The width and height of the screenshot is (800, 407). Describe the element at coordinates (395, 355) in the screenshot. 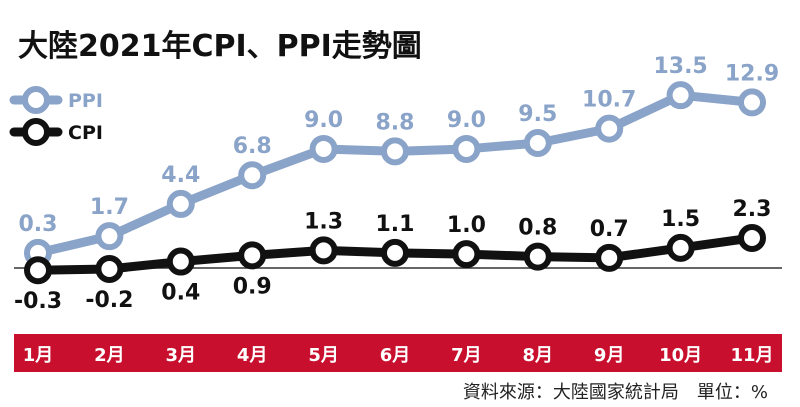

I see `x-tick-label: 6月` at that location.